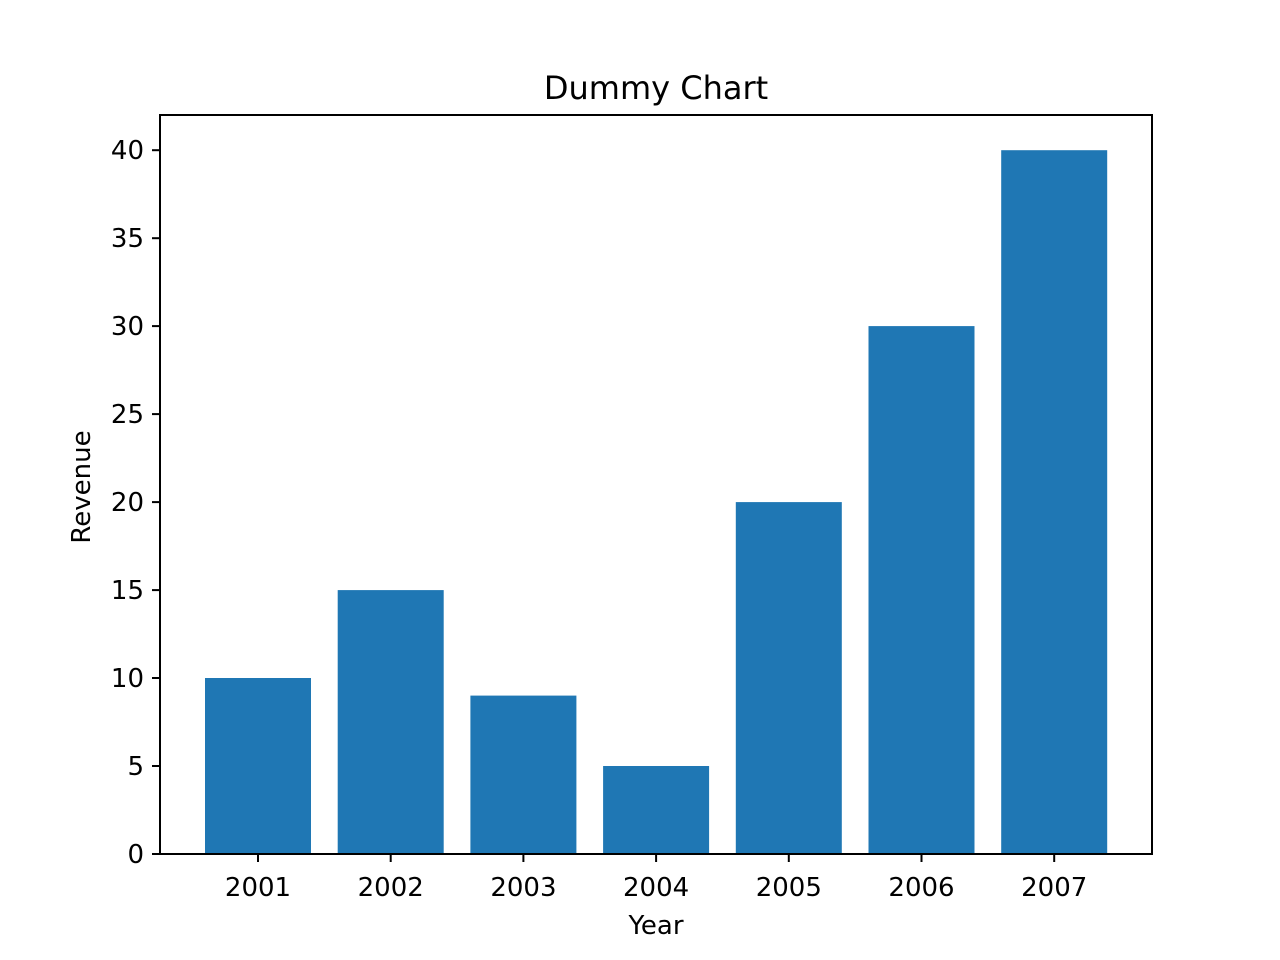 Image resolution: width=1280 pixels, height=960 pixels. What do you see at coordinates (1054, 502) in the screenshot?
I see `bar-2007` at bounding box center [1054, 502].